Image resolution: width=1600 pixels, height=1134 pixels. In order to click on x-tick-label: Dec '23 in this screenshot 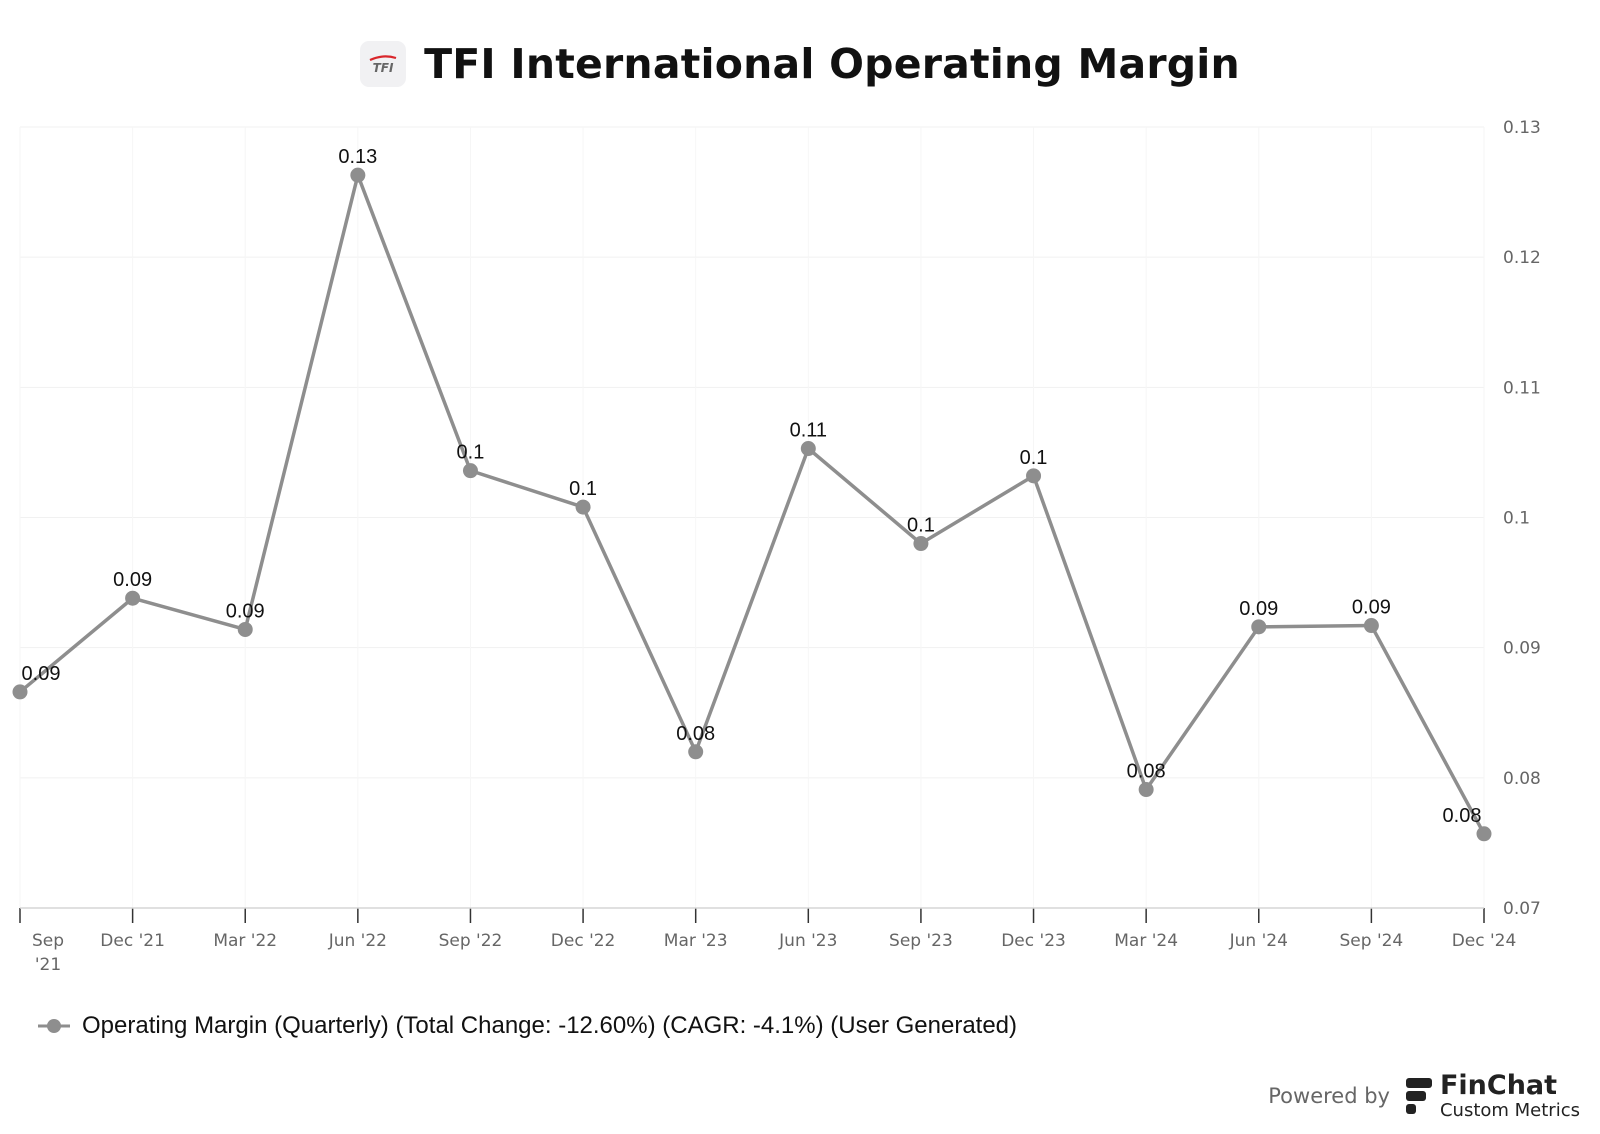, I will do `click(1033, 941)`.